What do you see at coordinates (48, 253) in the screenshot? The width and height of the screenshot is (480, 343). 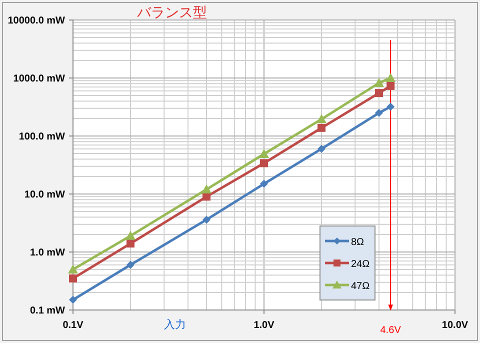 I see `y-tick-label: 1.0 mW` at bounding box center [48, 253].